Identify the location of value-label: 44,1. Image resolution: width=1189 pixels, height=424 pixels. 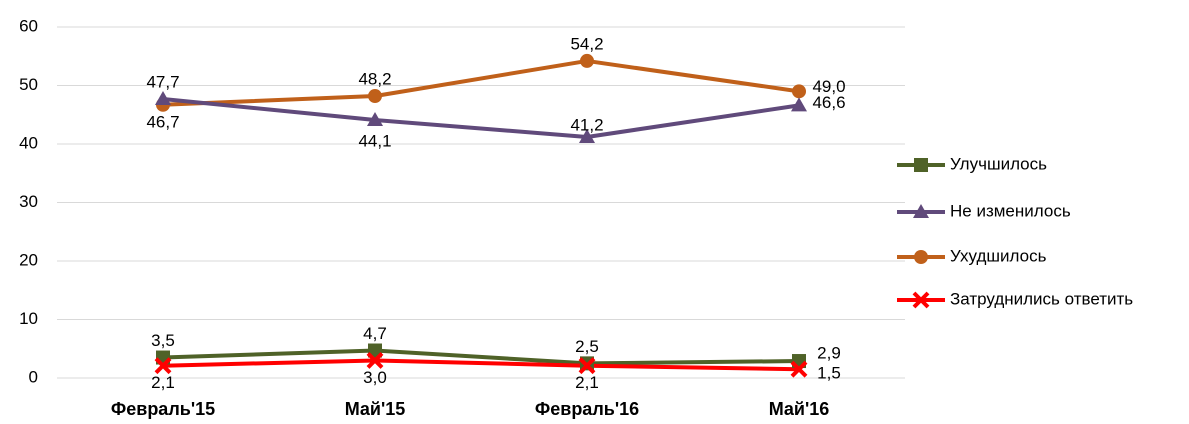
(374, 140).